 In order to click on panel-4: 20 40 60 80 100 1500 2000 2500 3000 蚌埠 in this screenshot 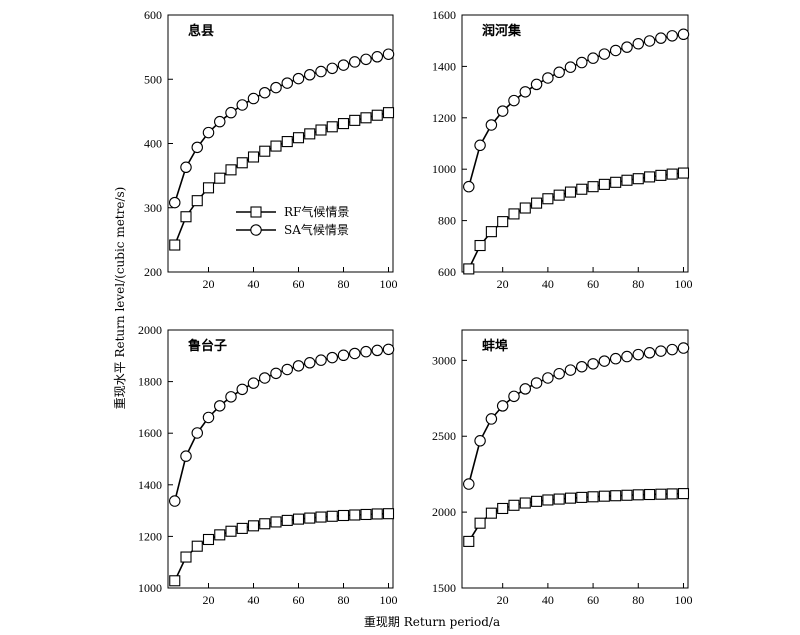, I will do `click(562, 468)`.